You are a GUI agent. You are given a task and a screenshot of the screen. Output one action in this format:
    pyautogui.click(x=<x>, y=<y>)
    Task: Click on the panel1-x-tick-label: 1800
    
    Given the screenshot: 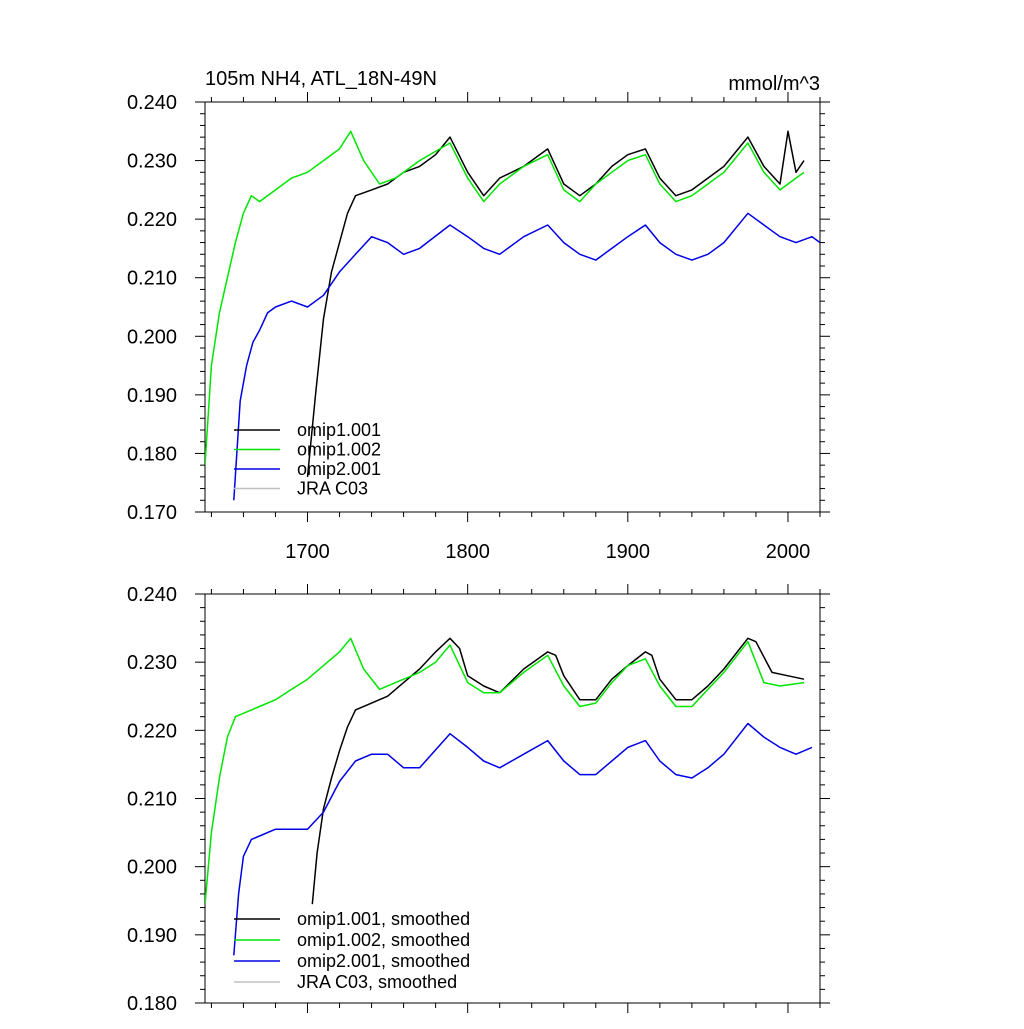 What is the action you would take?
    pyautogui.click(x=467, y=552)
    